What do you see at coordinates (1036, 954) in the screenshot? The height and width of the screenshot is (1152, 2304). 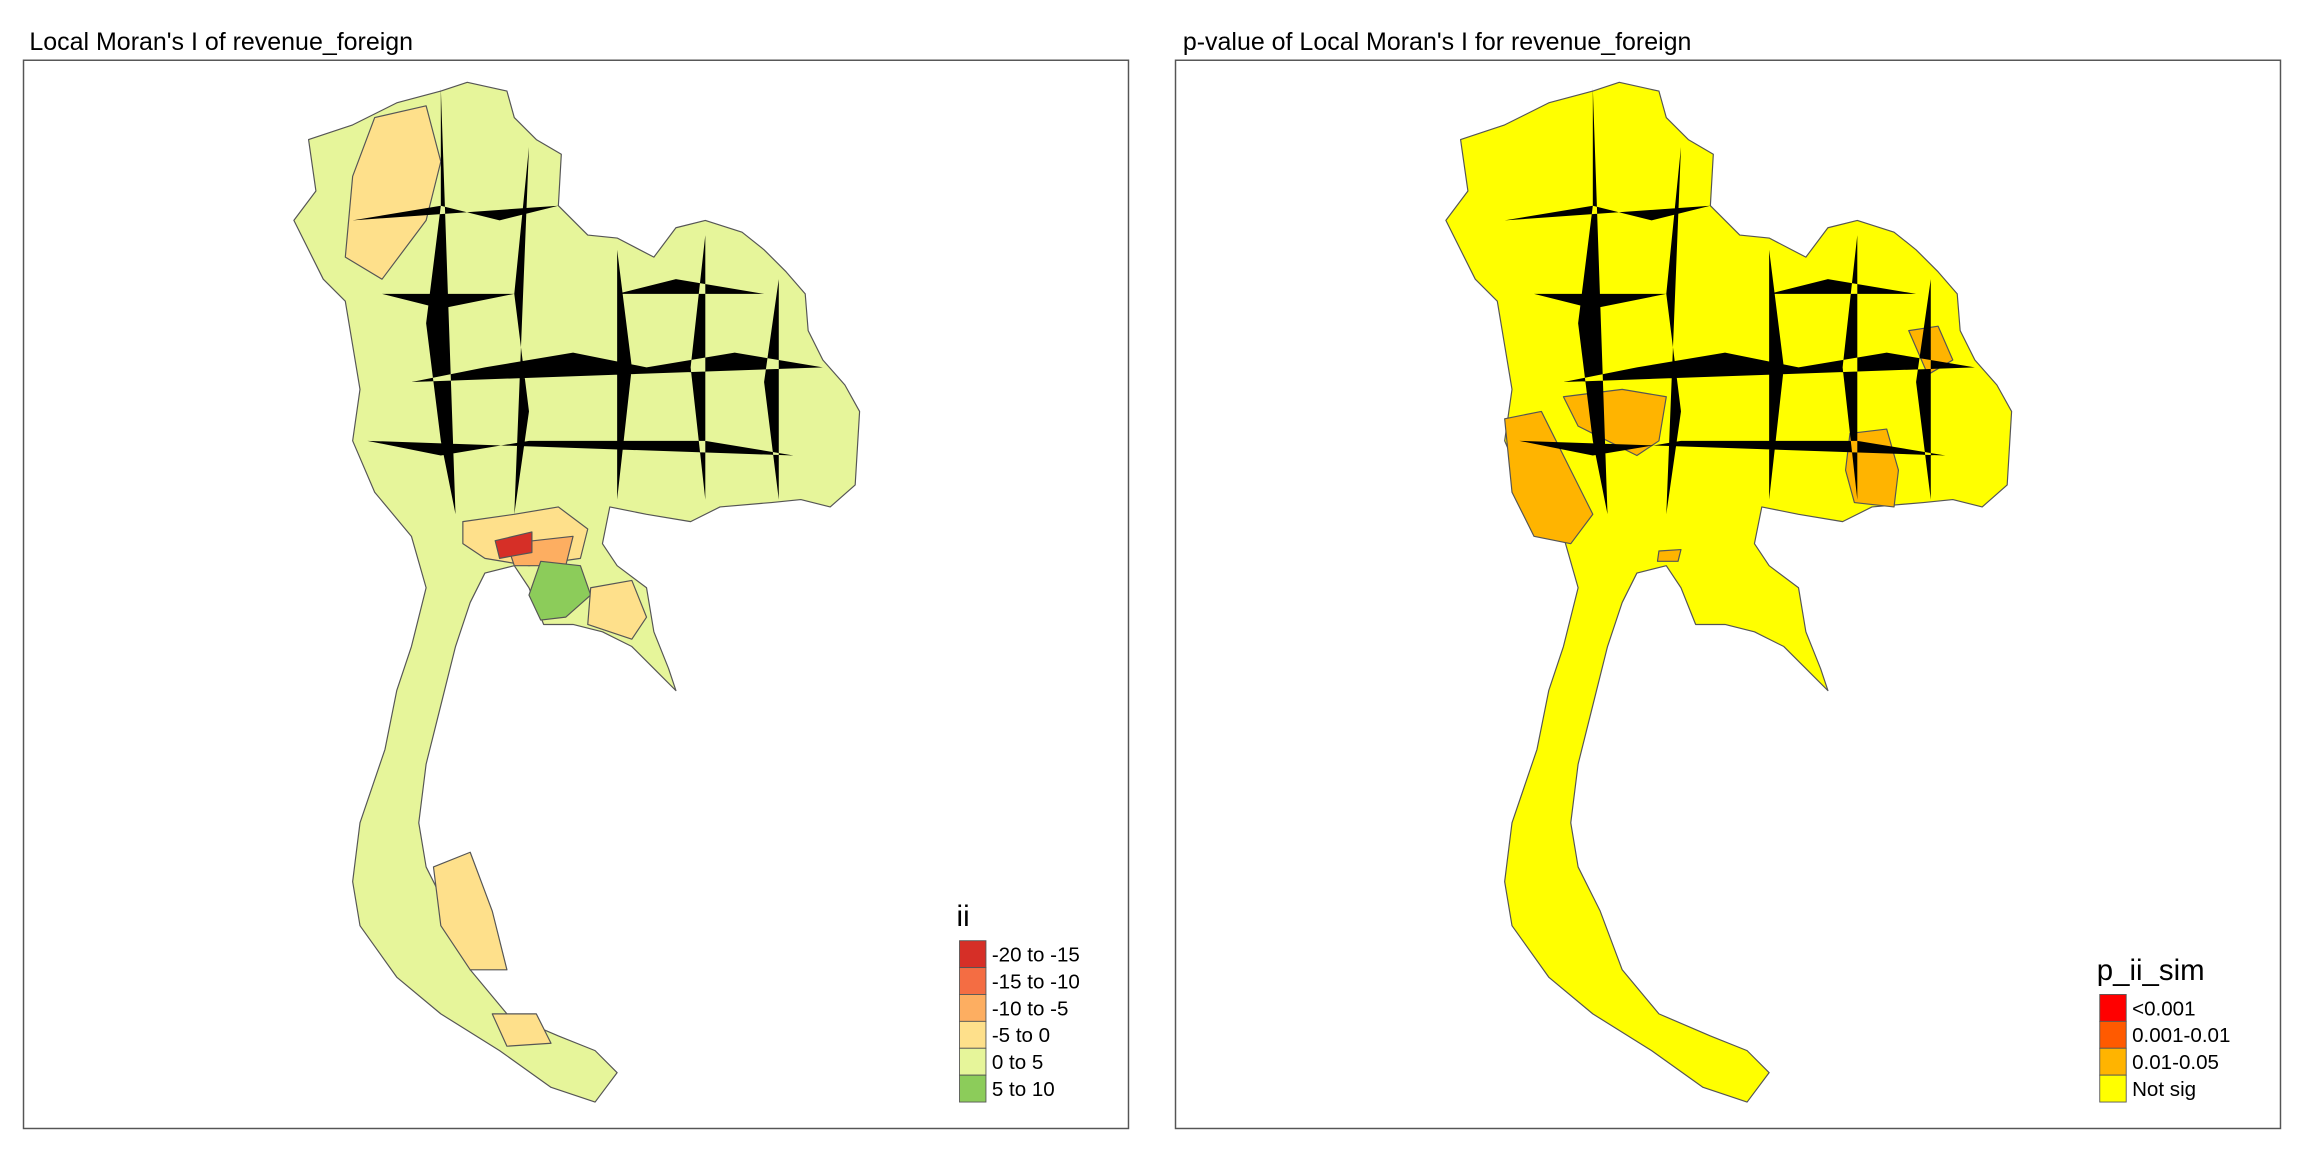 I see `legend-label: -20 to -15` at bounding box center [1036, 954].